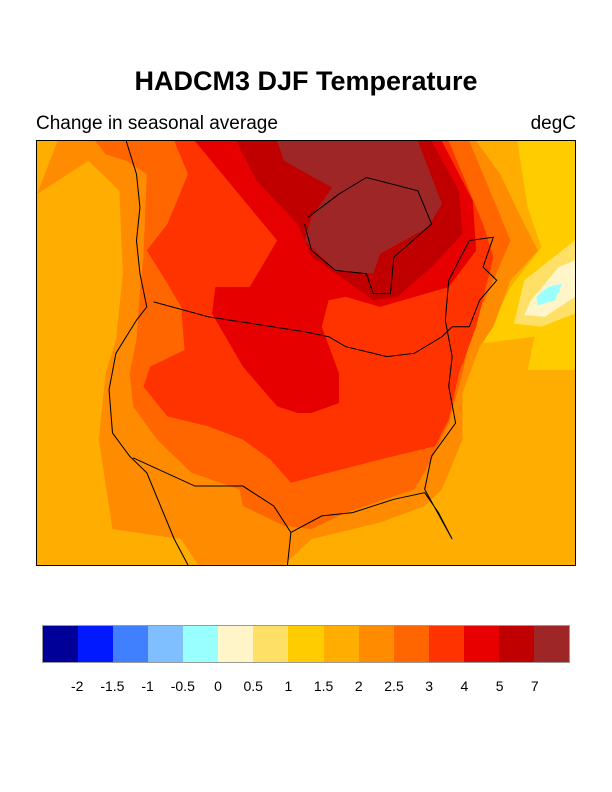  I want to click on east-coastline, so click(392, 400).